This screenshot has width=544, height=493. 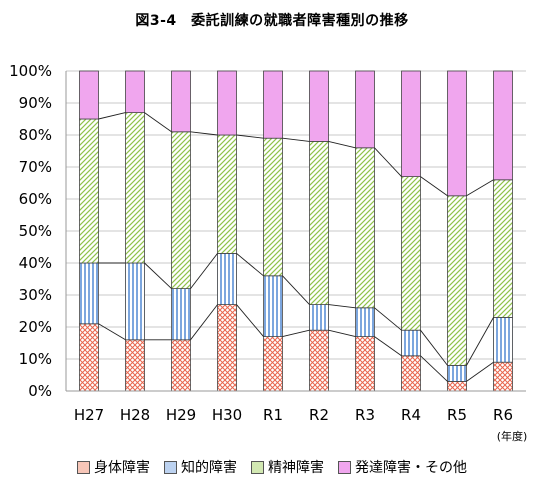 I want to click on y-tick-label: 50%, so click(x=35, y=231).